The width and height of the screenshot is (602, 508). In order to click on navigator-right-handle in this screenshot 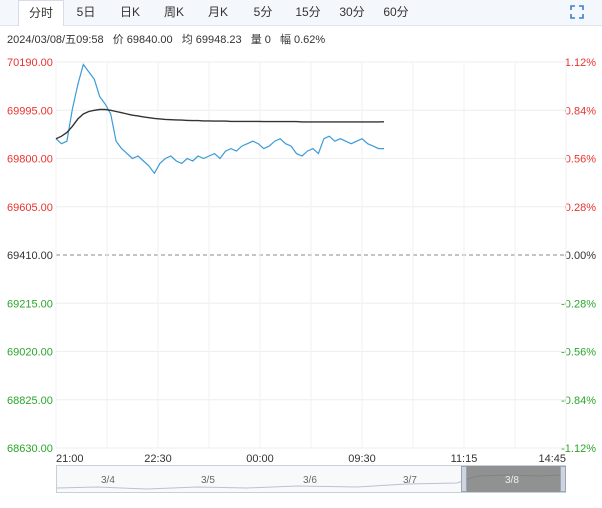, I will do `click(563, 479)`.